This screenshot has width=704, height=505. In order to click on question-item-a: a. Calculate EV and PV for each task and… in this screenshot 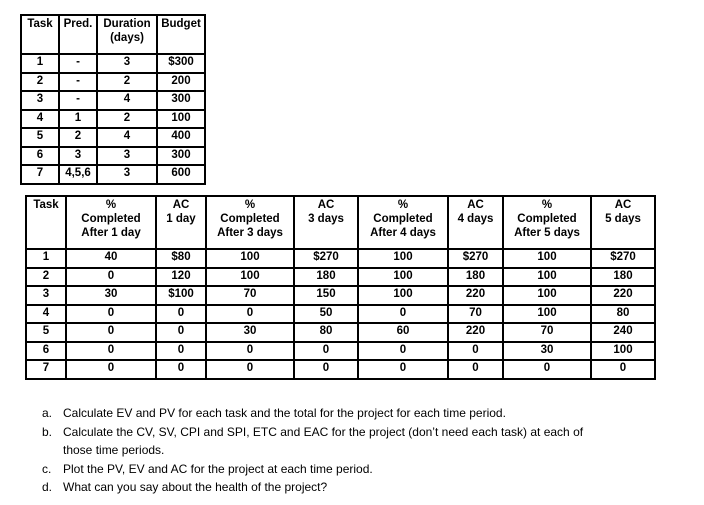, I will do `click(362, 413)`.